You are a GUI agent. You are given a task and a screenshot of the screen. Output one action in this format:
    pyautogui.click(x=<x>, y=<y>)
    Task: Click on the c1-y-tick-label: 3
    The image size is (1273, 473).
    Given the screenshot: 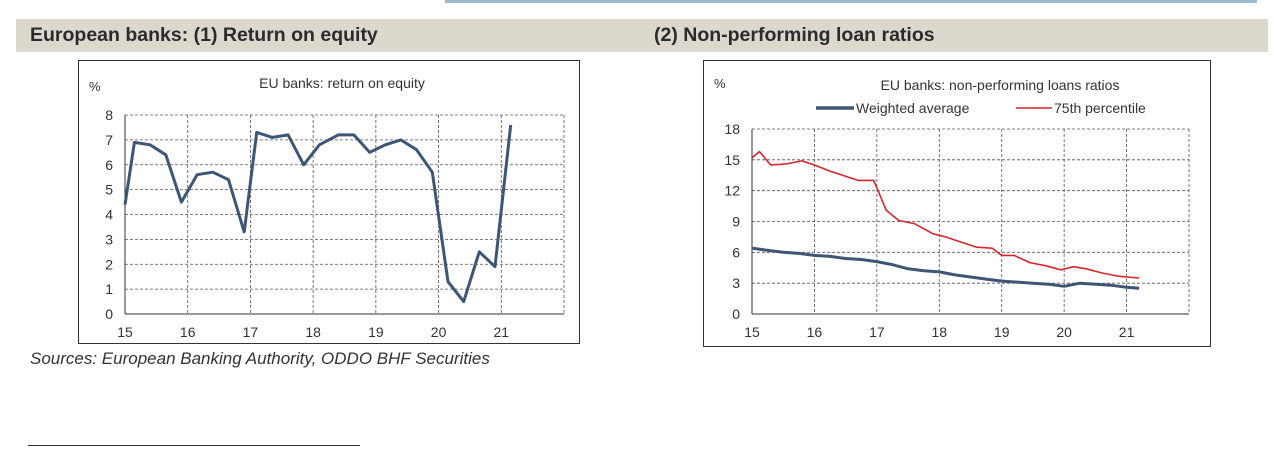 What is the action you would take?
    pyautogui.click(x=736, y=283)
    